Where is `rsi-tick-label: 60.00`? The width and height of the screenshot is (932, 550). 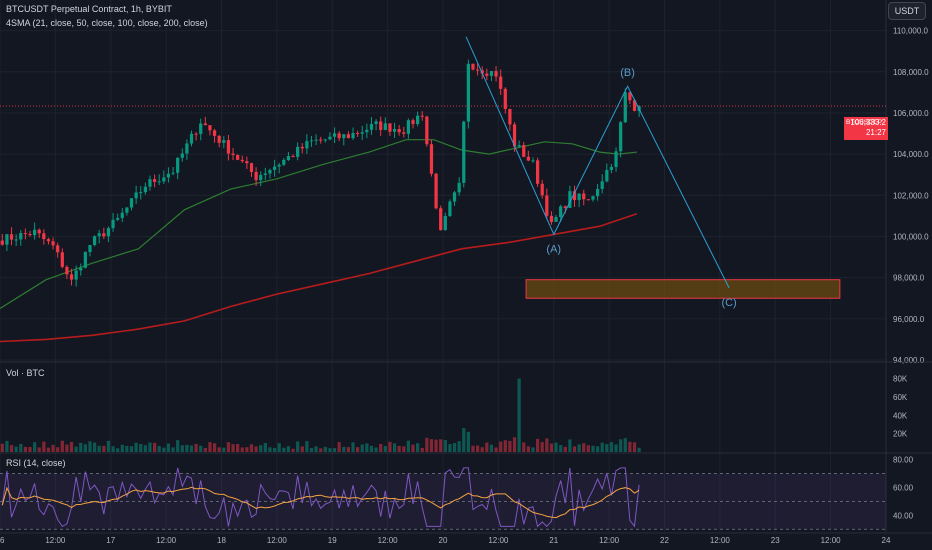
rsi-tick-label: 60.00 is located at coordinates (903, 487).